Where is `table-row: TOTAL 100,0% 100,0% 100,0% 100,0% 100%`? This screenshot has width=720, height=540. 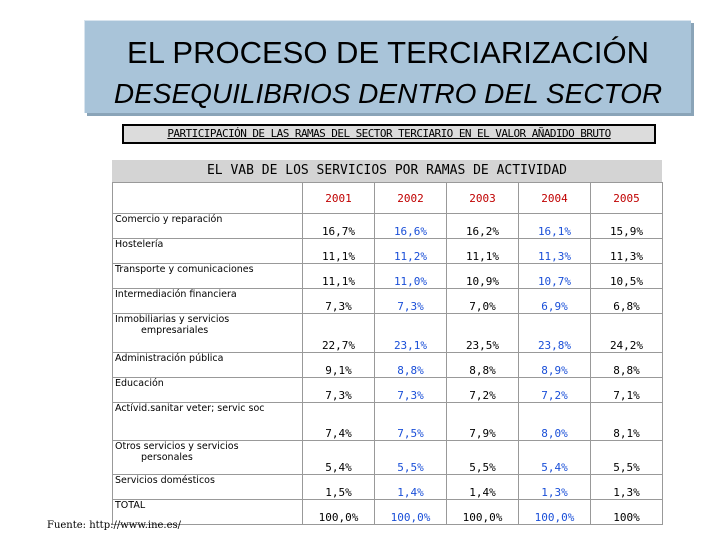 table-row: TOTAL 100,0% 100,0% 100,0% 100,0% 100% is located at coordinates (387, 512).